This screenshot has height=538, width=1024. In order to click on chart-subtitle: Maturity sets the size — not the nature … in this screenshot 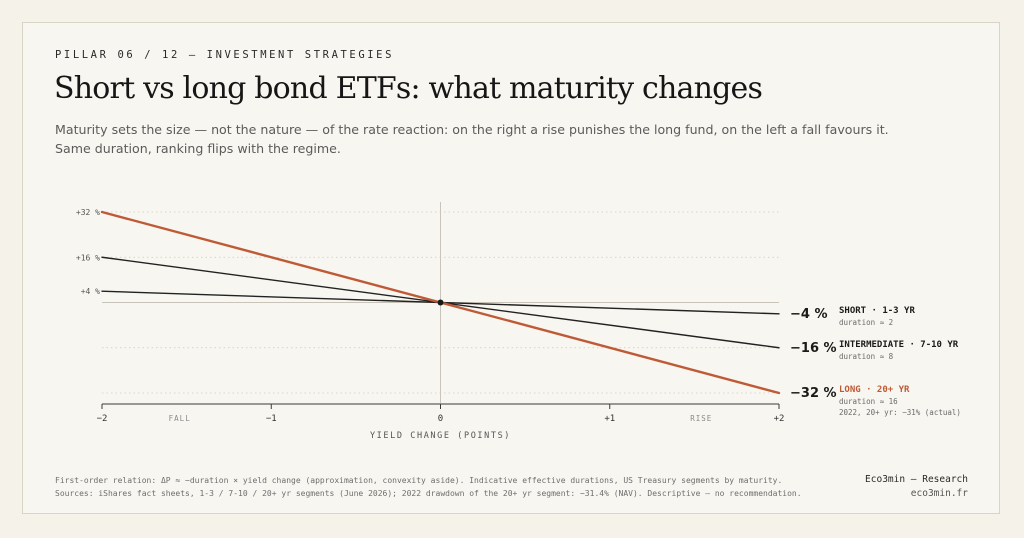, I will do `click(472, 139)`.